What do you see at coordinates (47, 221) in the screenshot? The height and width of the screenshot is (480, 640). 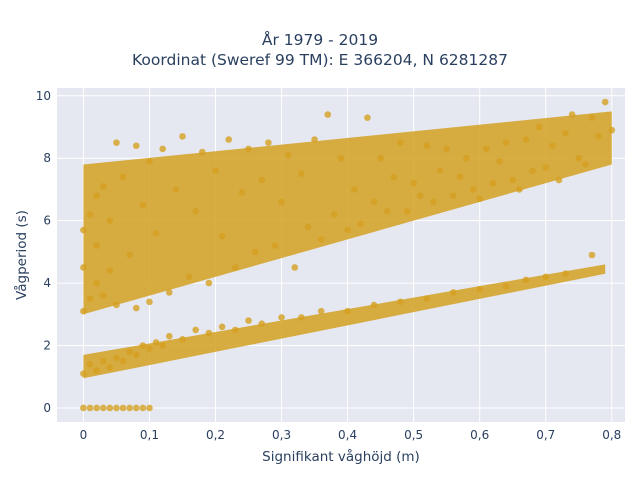 I see `y-tick-label: 6` at bounding box center [47, 221].